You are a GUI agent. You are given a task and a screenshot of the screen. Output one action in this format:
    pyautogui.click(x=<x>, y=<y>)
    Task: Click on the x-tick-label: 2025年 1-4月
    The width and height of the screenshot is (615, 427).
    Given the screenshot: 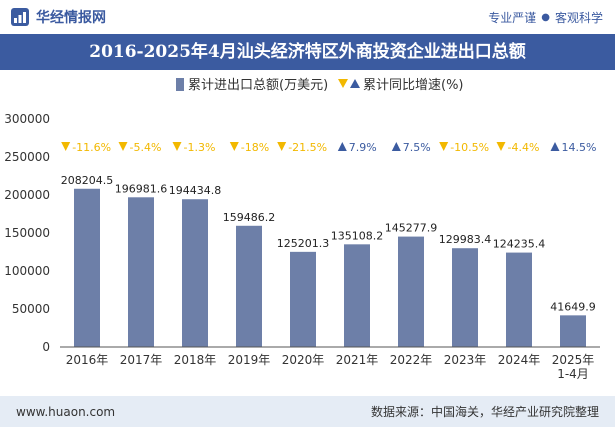 What is the action you would take?
    pyautogui.click(x=573, y=367)
    